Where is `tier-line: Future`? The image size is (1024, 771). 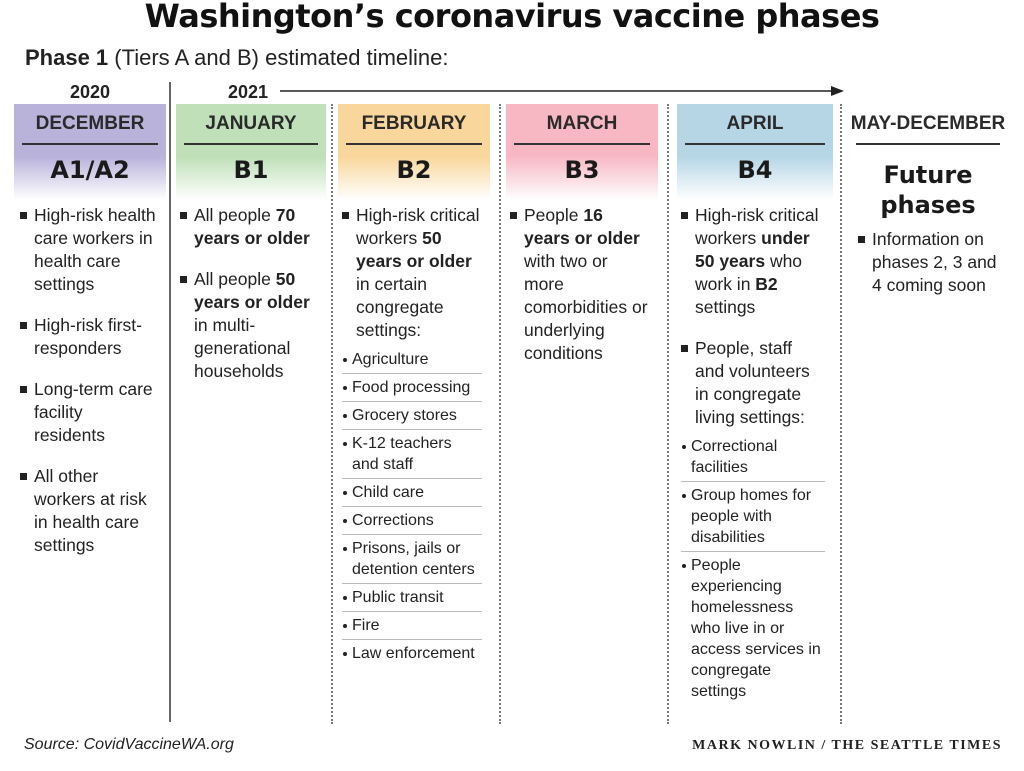 tier-line: Future is located at coordinates (928, 175).